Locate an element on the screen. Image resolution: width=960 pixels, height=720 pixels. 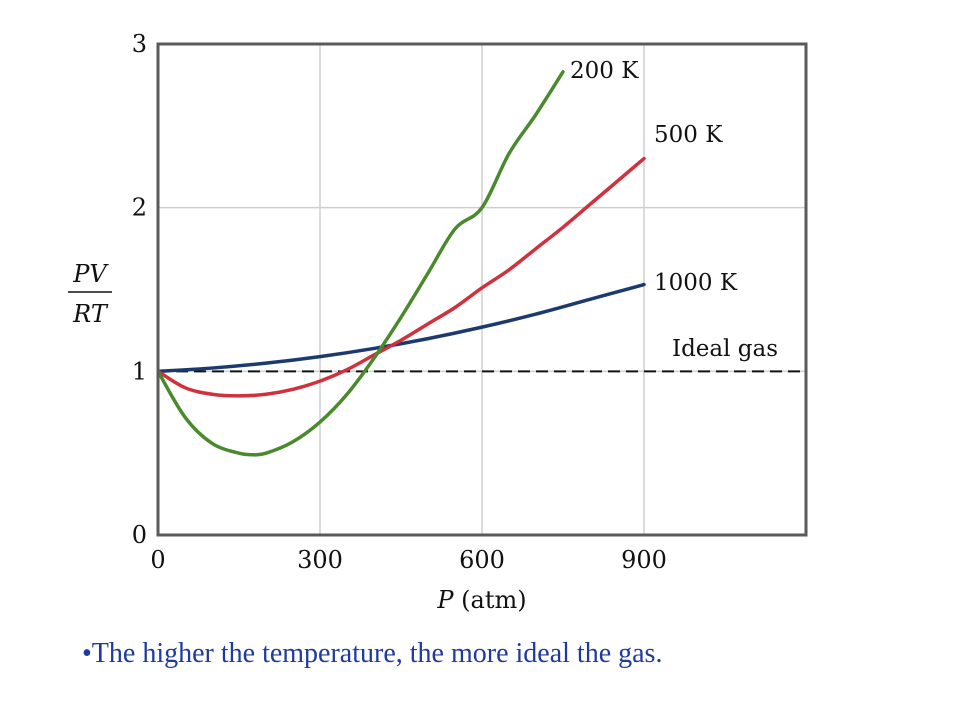
y-tick-label: 1 is located at coordinates (139, 371).